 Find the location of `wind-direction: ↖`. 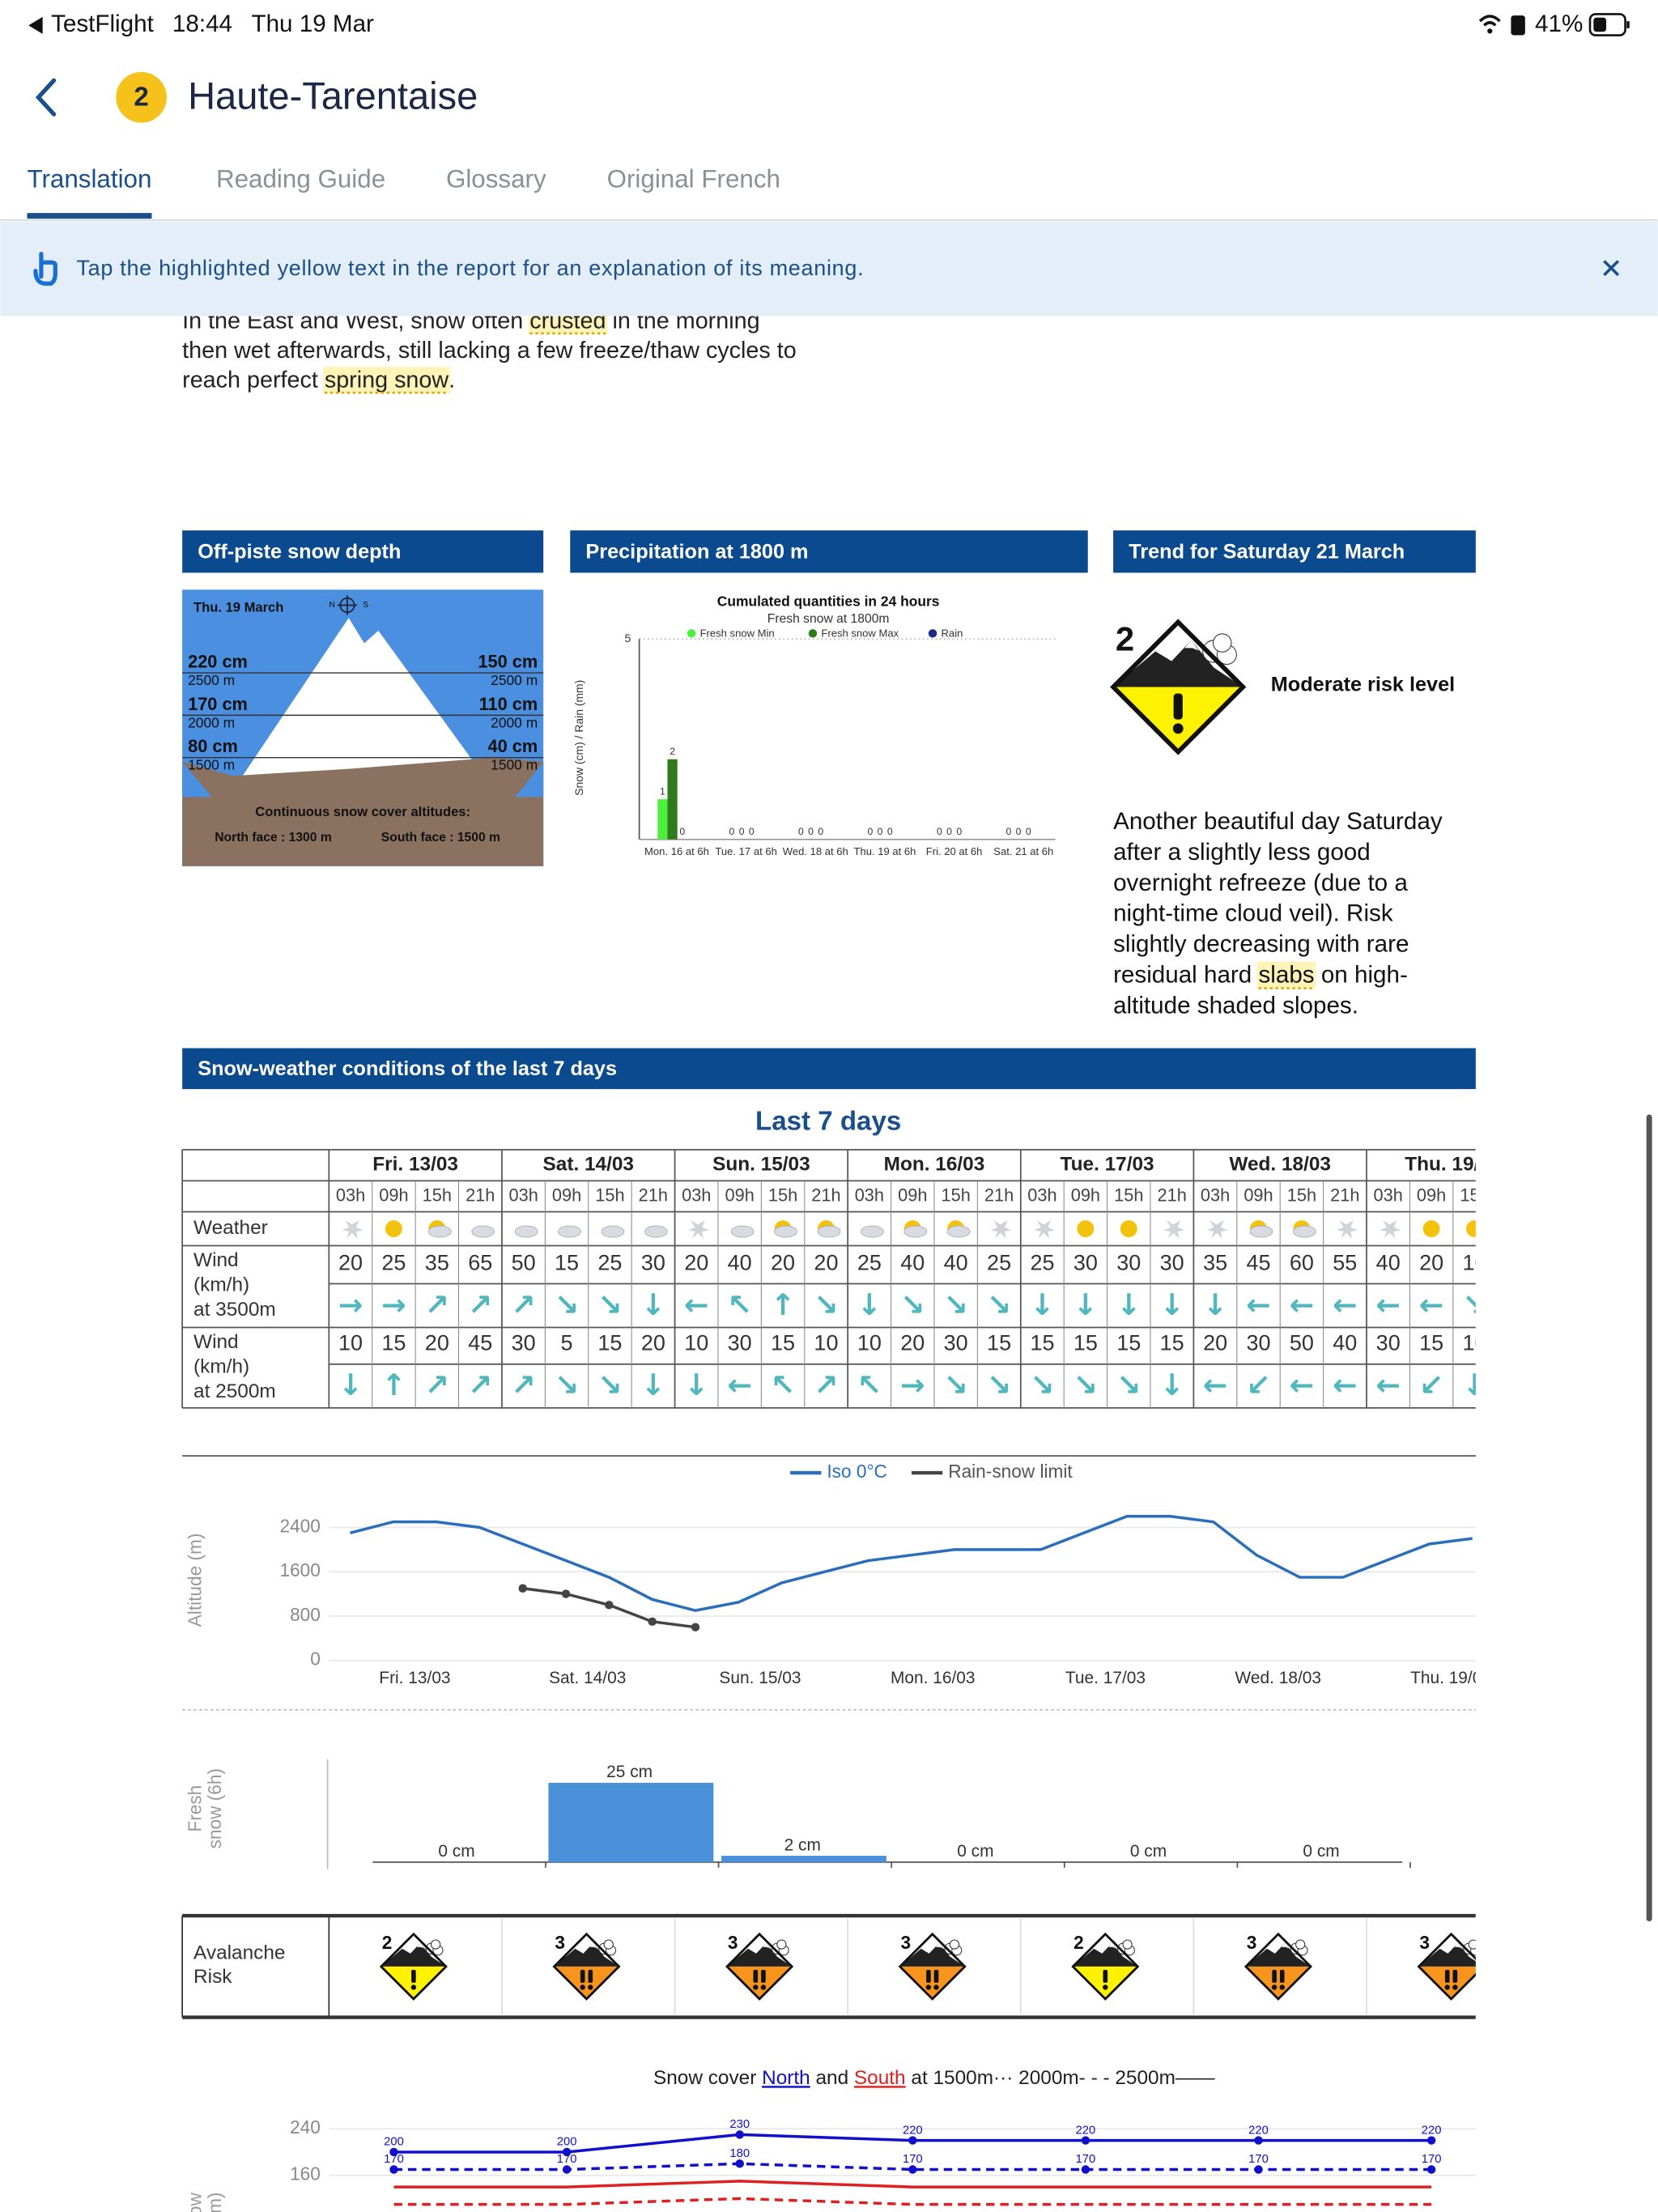

wind-direction: ↖ is located at coordinates (739, 1305).